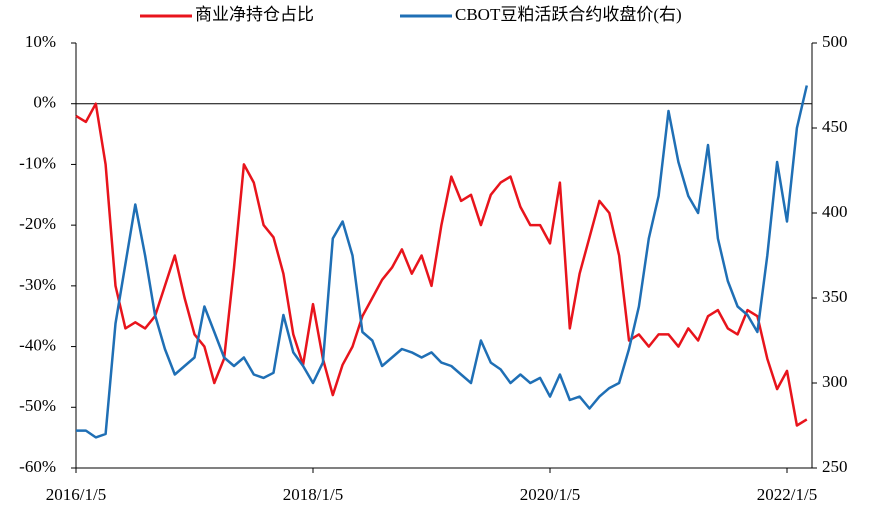  Describe the element at coordinates (550, 494) in the screenshot. I see `x-tick-label: 2020/1/5` at that location.